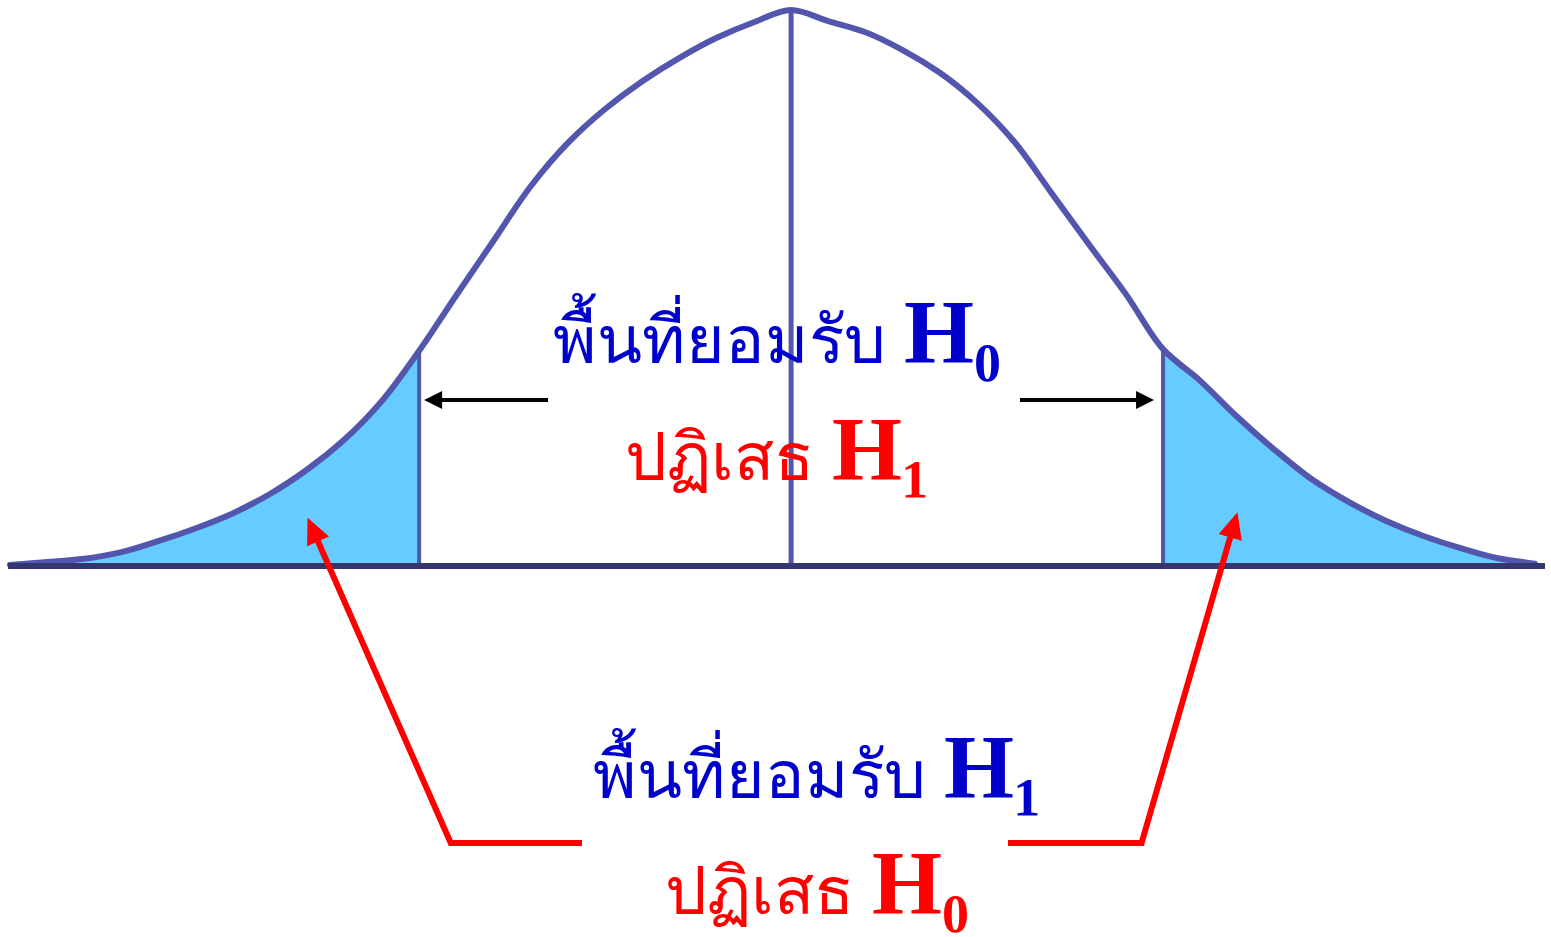 This screenshot has height=937, width=1551. Describe the element at coordinates (817, 883) in the screenshot. I see `annotation: ปฏิเสธ H₀` at that location.